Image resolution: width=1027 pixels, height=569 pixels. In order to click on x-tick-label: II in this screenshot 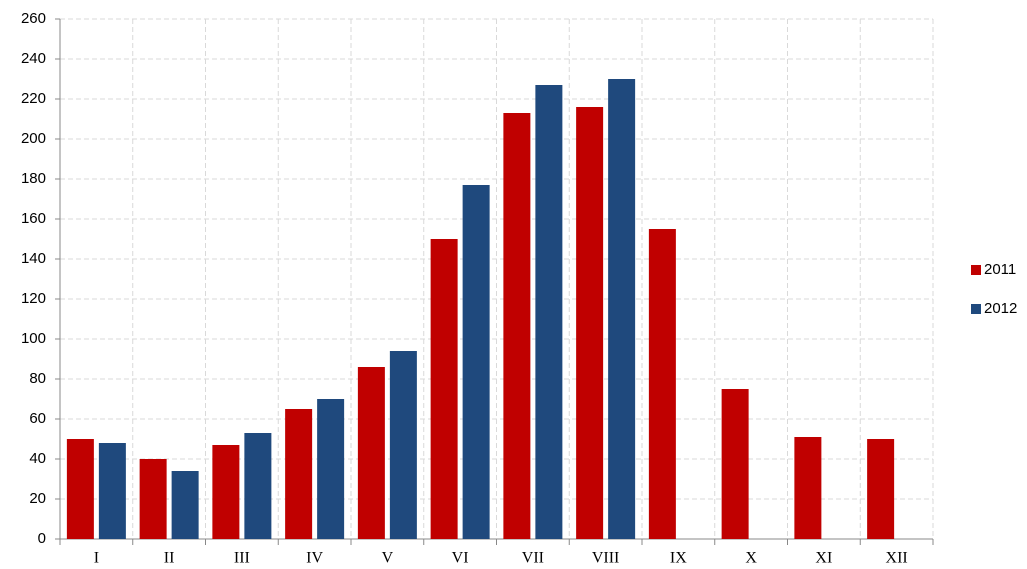, I will do `click(169, 558)`.